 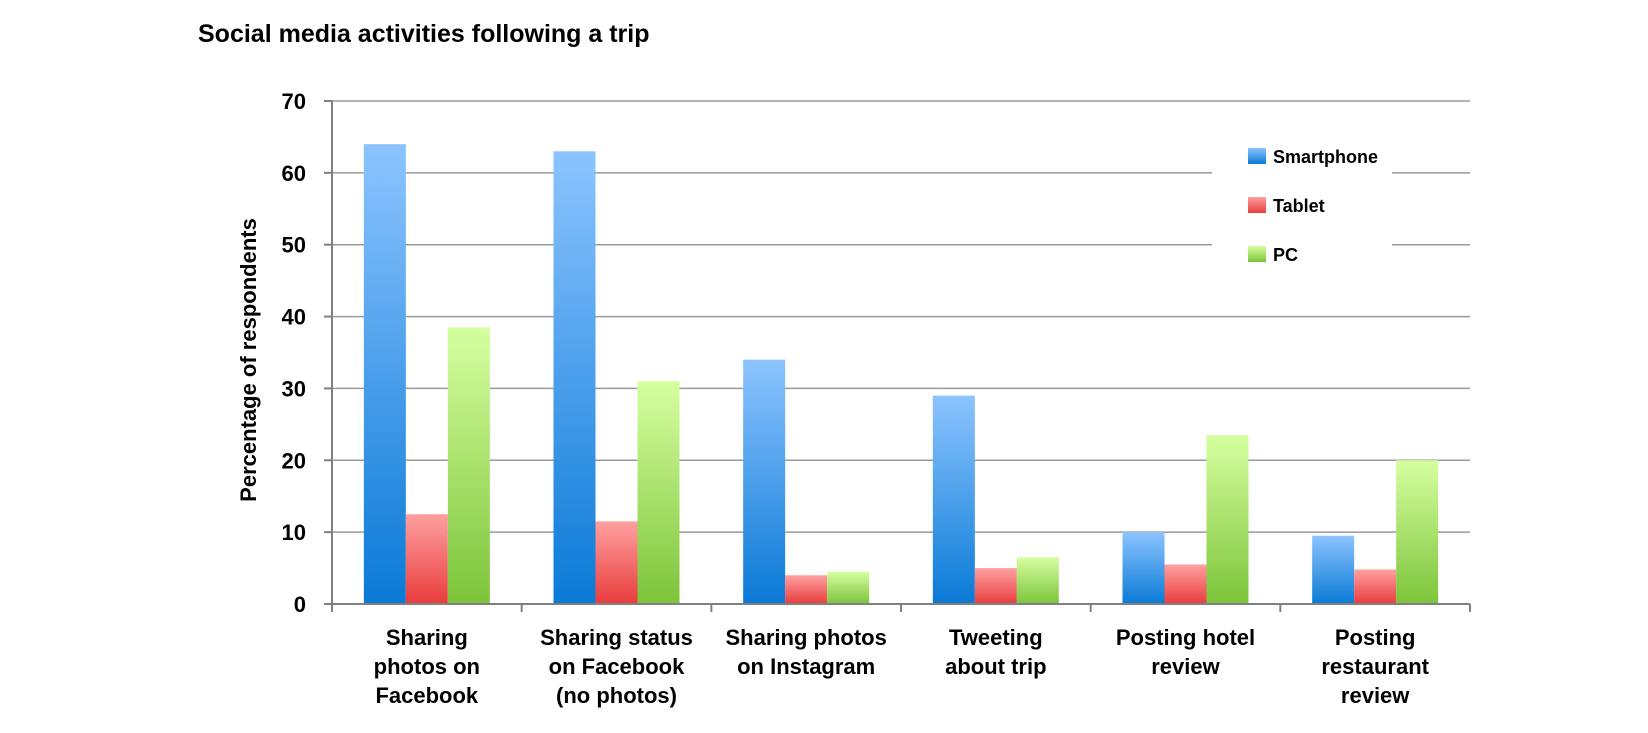 I want to click on y-axis-label: Percentage of respondents, so click(x=248, y=360).